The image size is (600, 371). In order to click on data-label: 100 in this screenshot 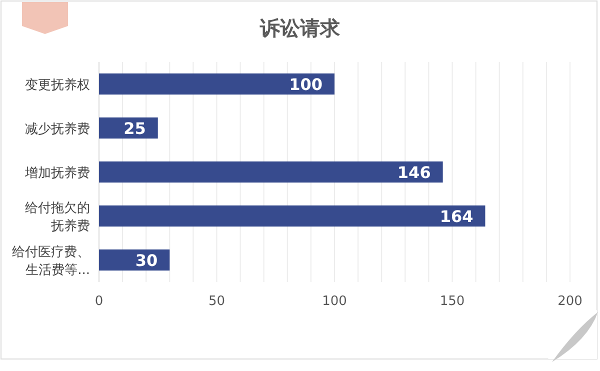, I will do `click(305, 84)`.